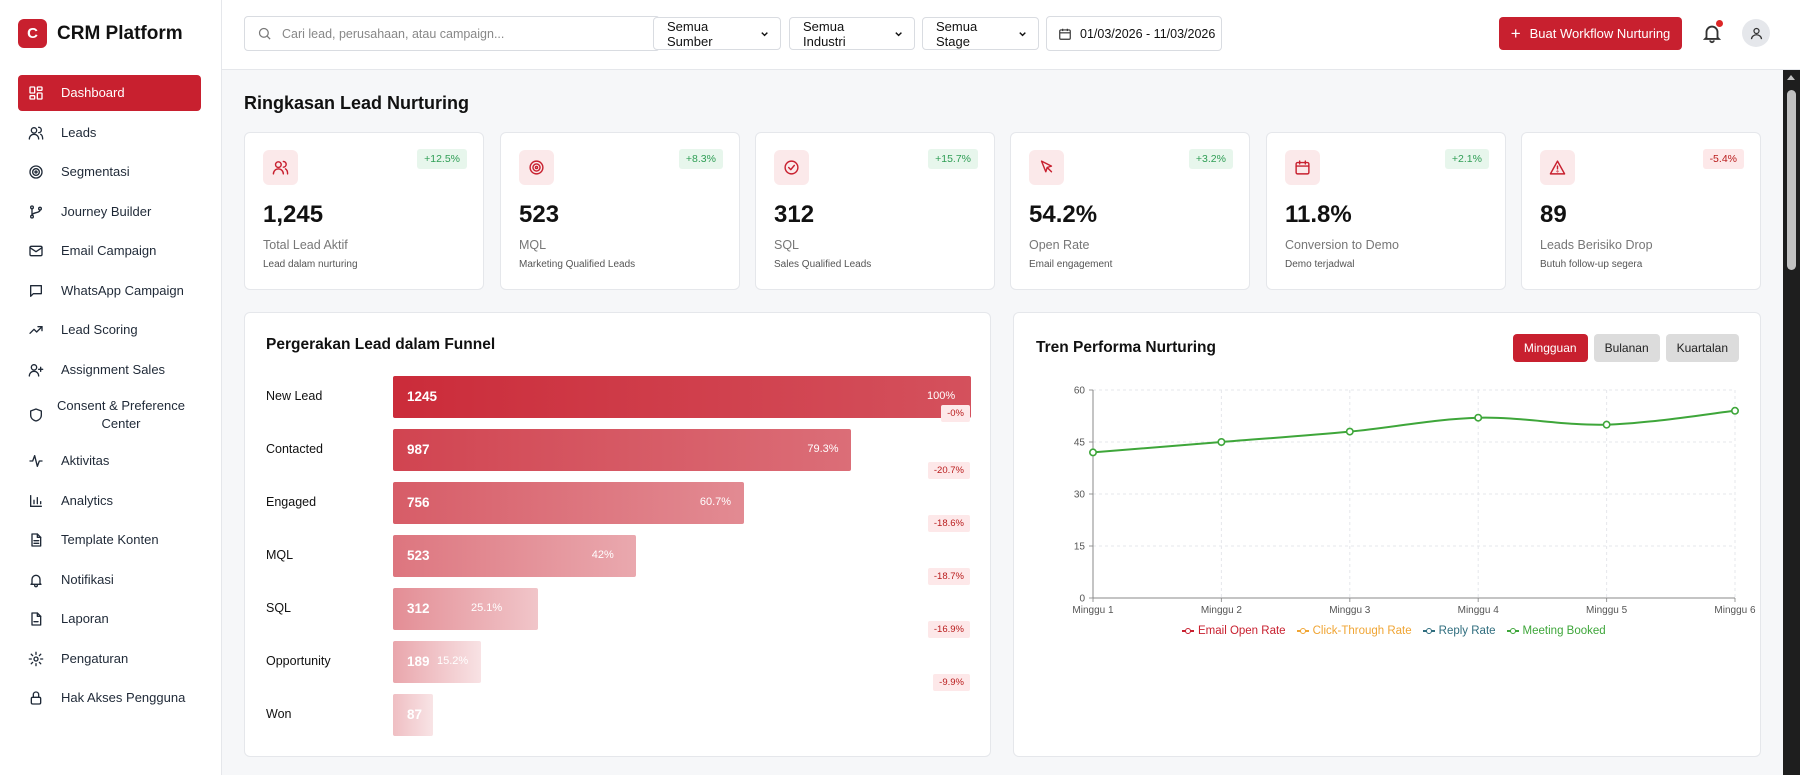 The image size is (1800, 775). Describe the element at coordinates (120, 33) in the screenshot. I see `brand-name: CRM Platform` at that location.